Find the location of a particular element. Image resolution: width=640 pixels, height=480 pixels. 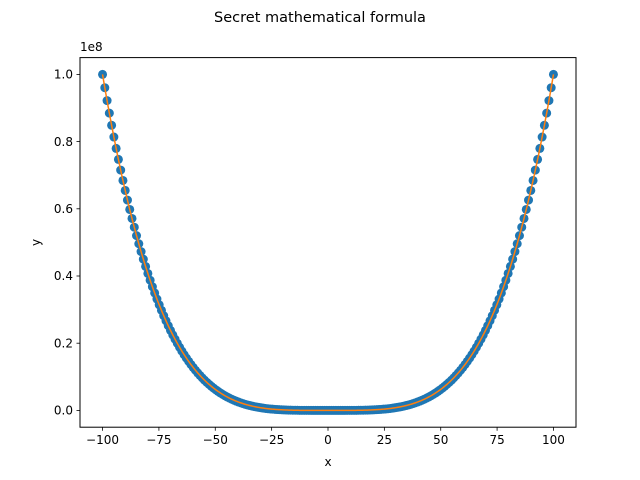

x-axis-label: x is located at coordinates (327, 462).